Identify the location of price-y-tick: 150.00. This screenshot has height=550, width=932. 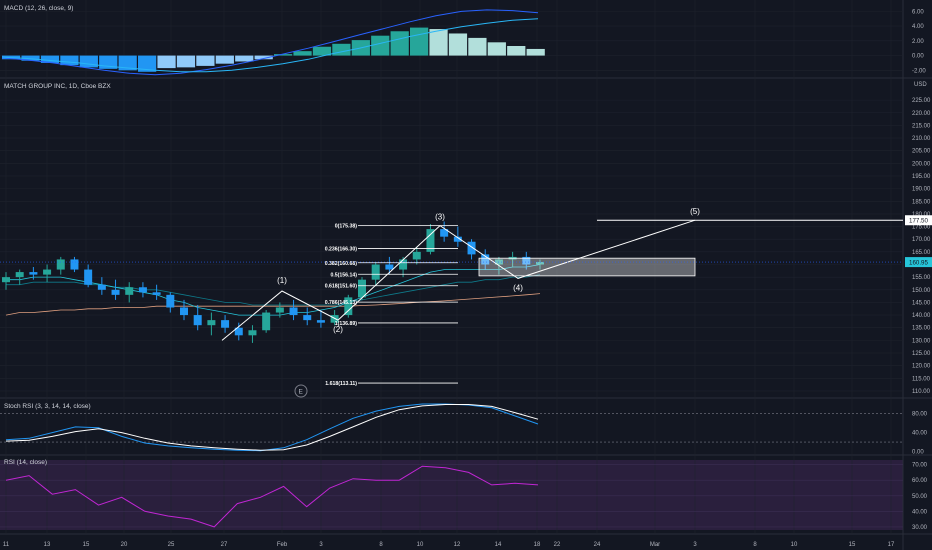
(921, 291).